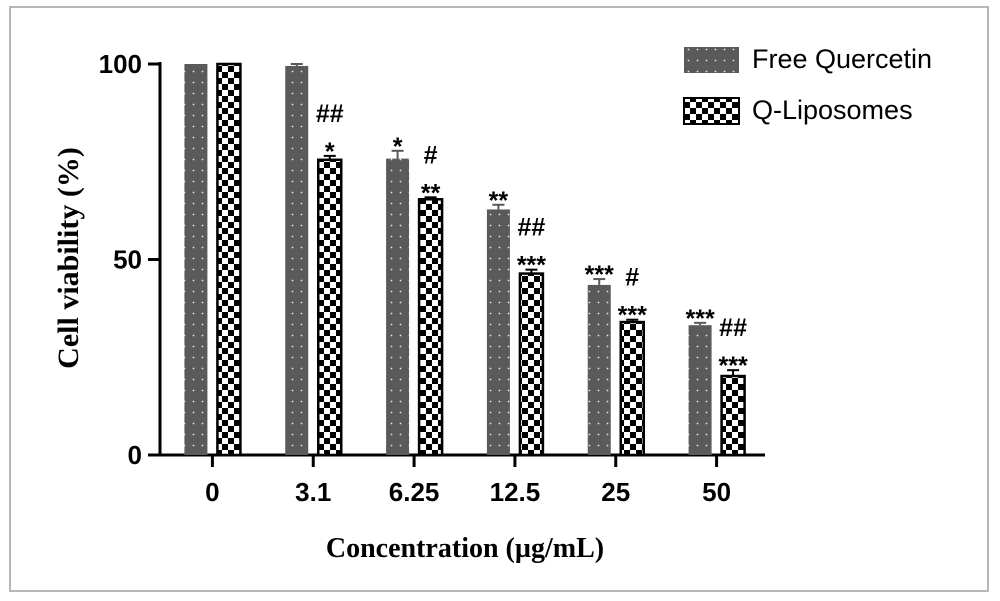 The image size is (1000, 601). Describe the element at coordinates (430, 327) in the screenshot. I see `bar-q-liposomes-6.25` at that location.